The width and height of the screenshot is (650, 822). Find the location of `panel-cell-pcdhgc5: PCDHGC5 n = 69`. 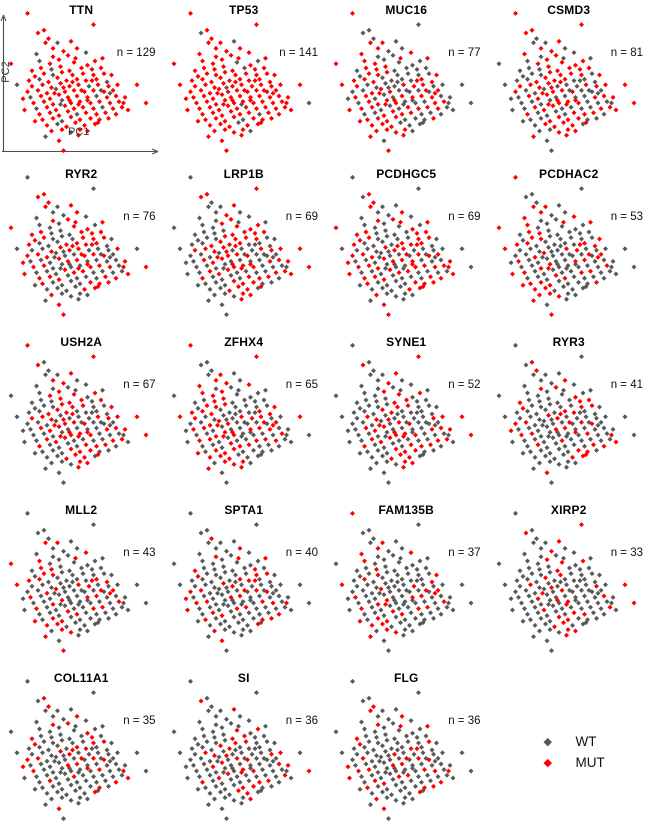

panel-cell-pcdhgc5: PCDHGC5 n = 69 is located at coordinates (406, 248).